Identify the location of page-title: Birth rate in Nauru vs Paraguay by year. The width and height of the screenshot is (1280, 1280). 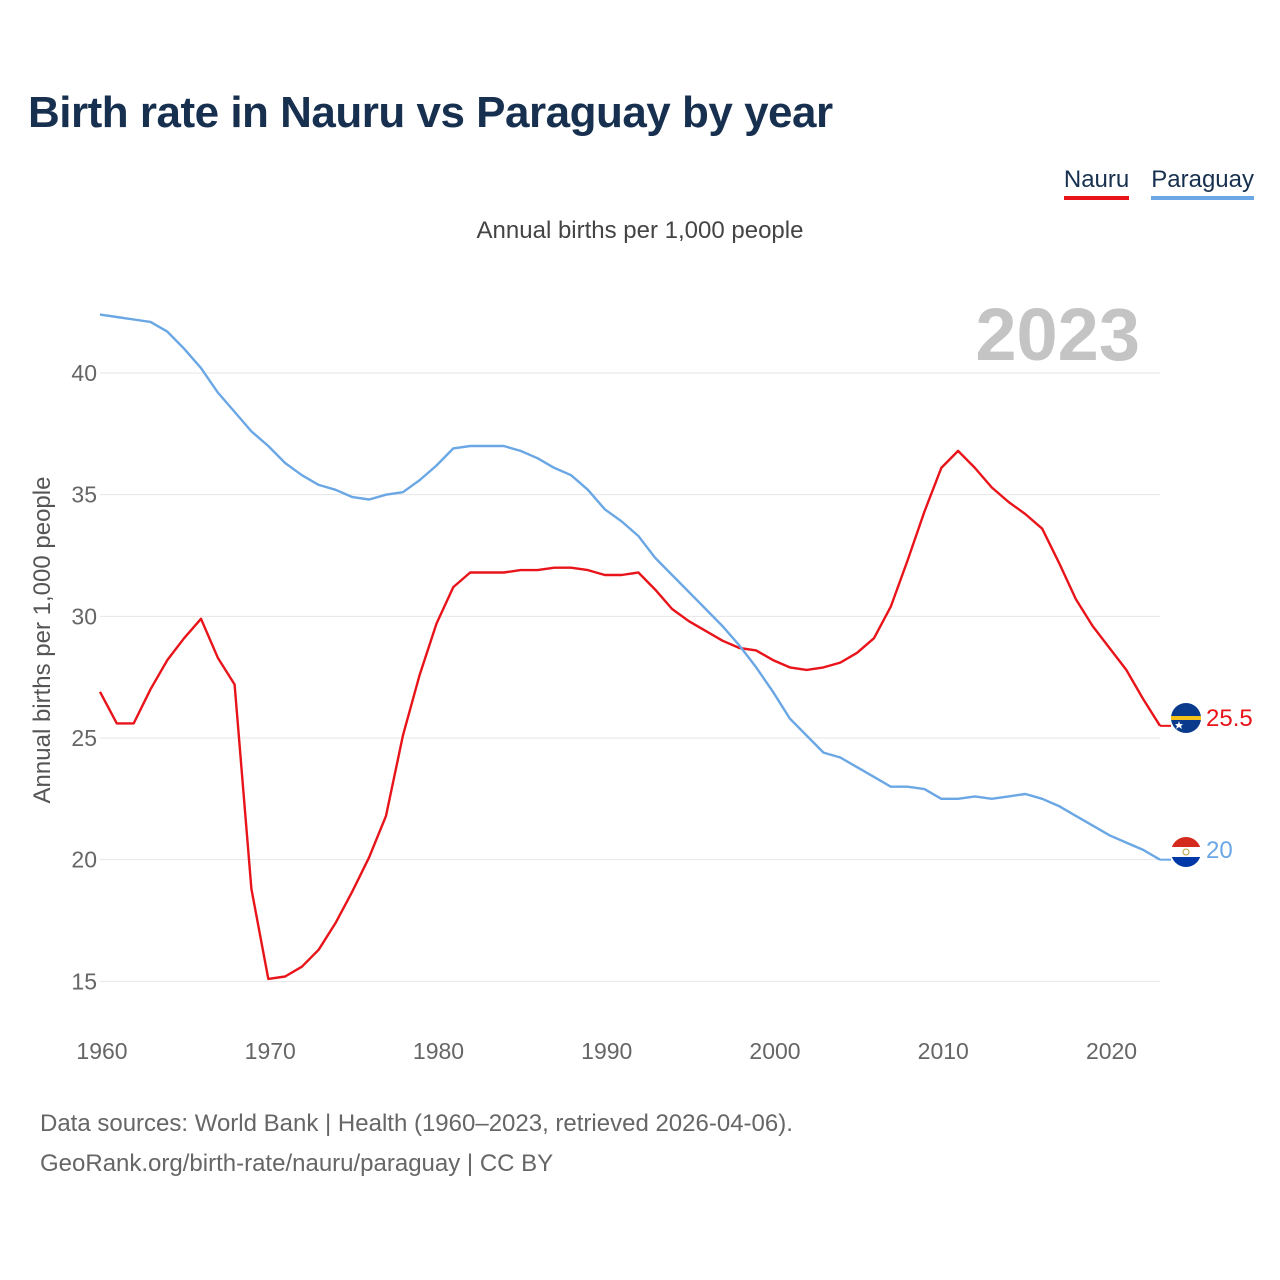
(430, 112).